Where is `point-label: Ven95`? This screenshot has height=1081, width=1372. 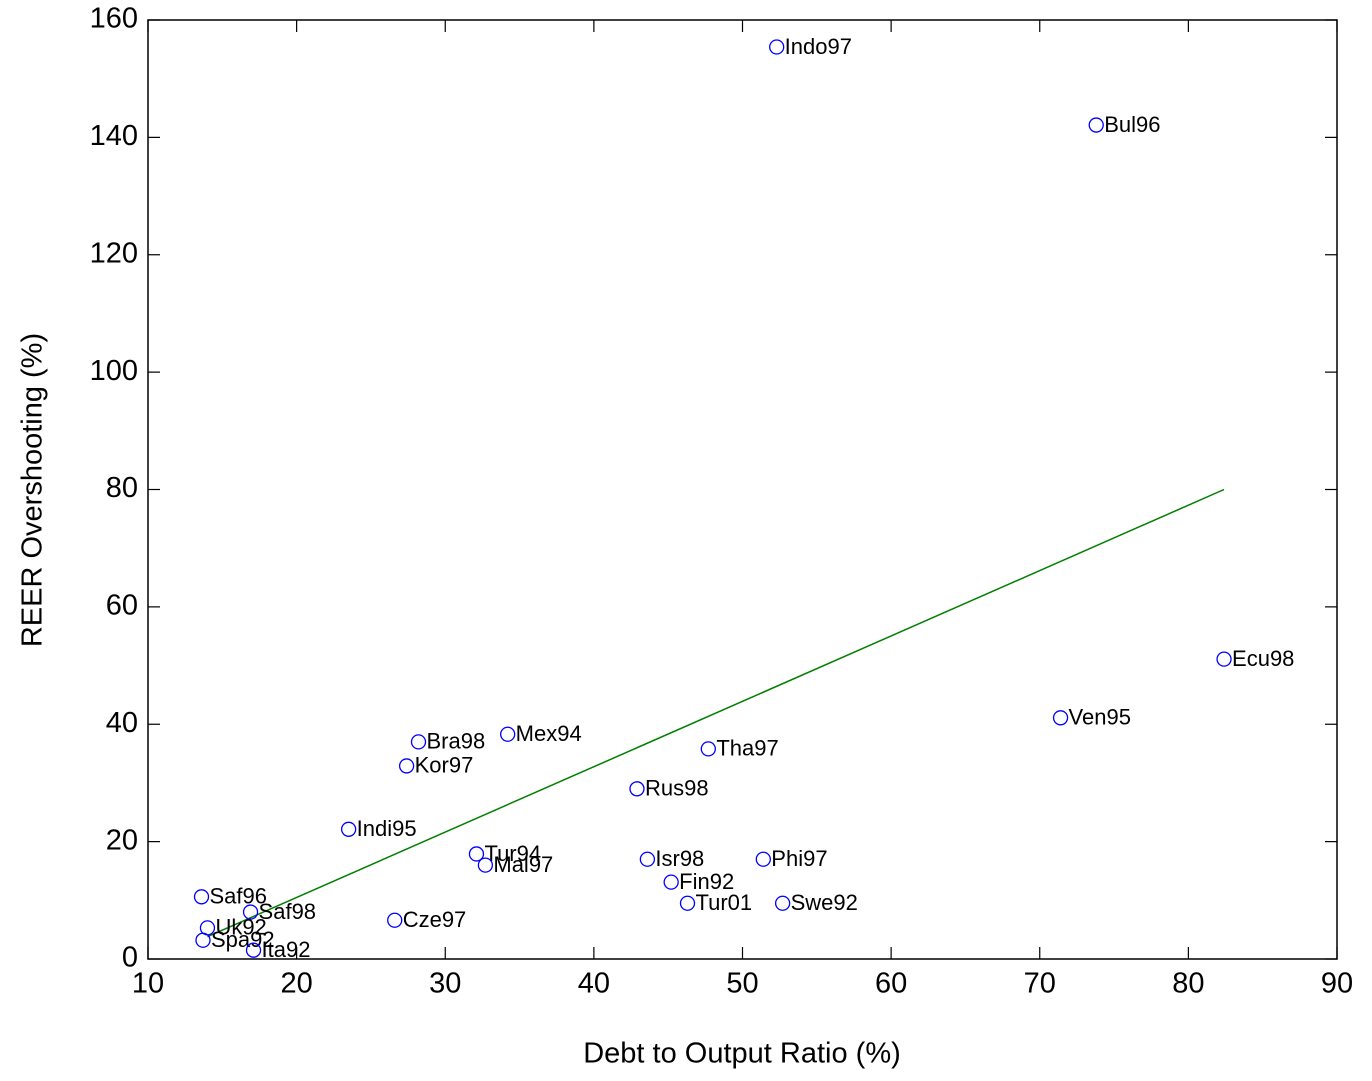
point-label: Ven95 is located at coordinates (1100, 717).